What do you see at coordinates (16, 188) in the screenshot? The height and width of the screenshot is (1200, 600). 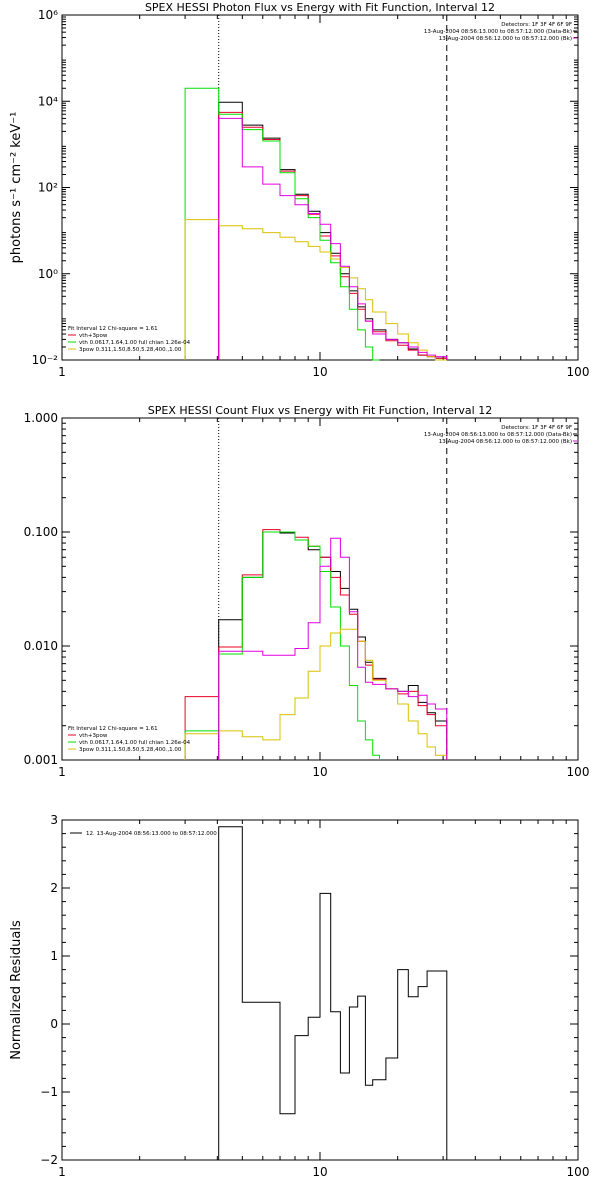 I see `y-axis-label: photons s⁻¹ cm⁻² keV⁻¹` at bounding box center [16, 188].